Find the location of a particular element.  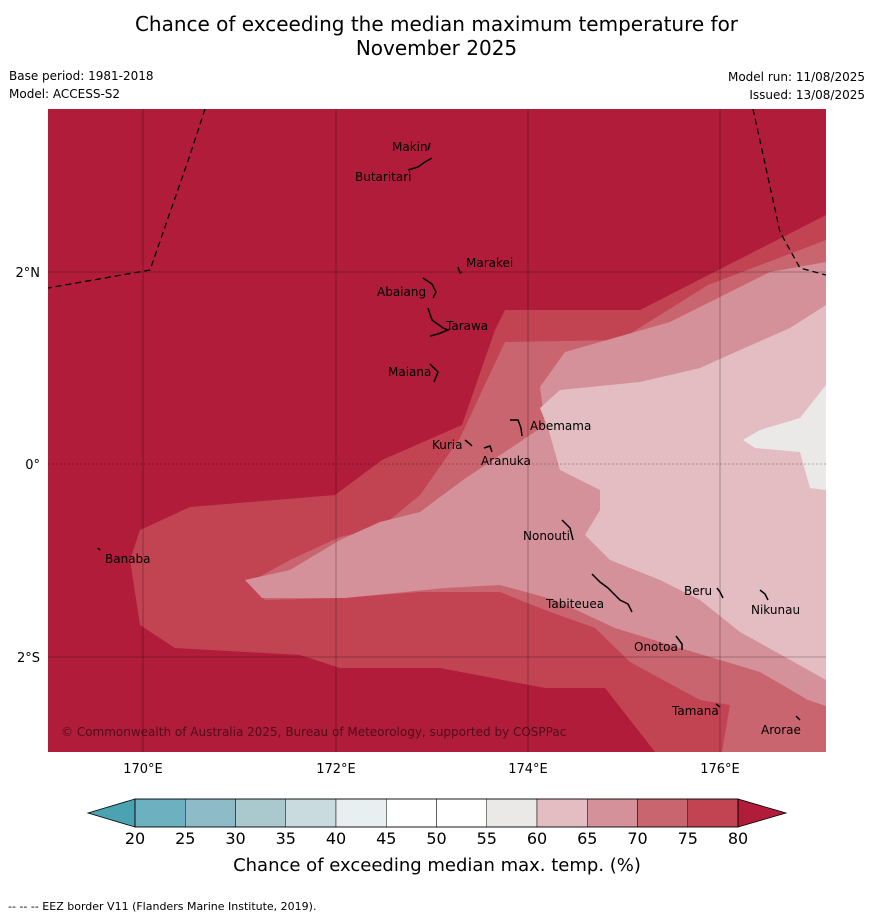

label-tabiteuea: Tabiteuea is located at coordinates (574, 604).